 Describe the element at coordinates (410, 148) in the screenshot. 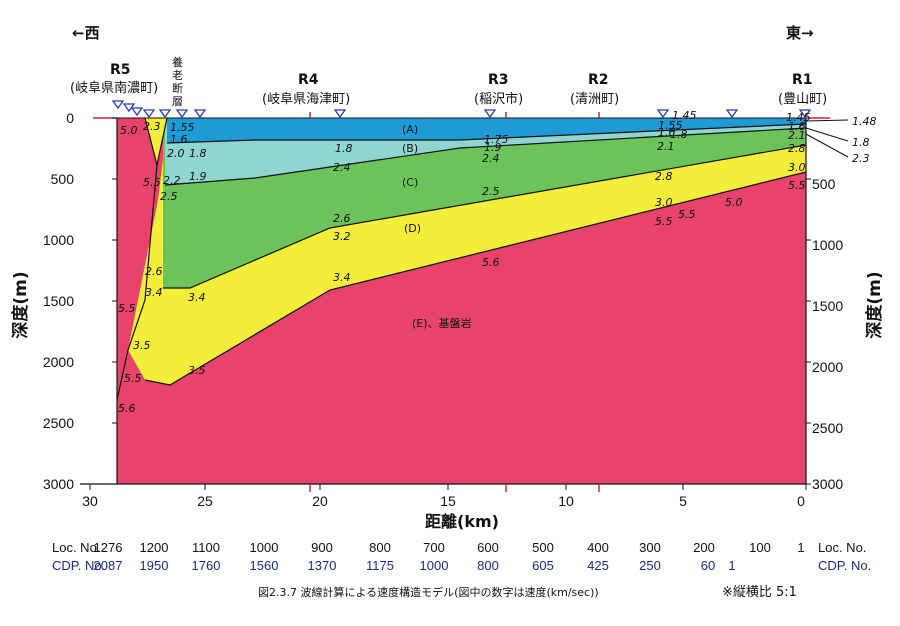

I see `layer-b-label: (B)` at that location.